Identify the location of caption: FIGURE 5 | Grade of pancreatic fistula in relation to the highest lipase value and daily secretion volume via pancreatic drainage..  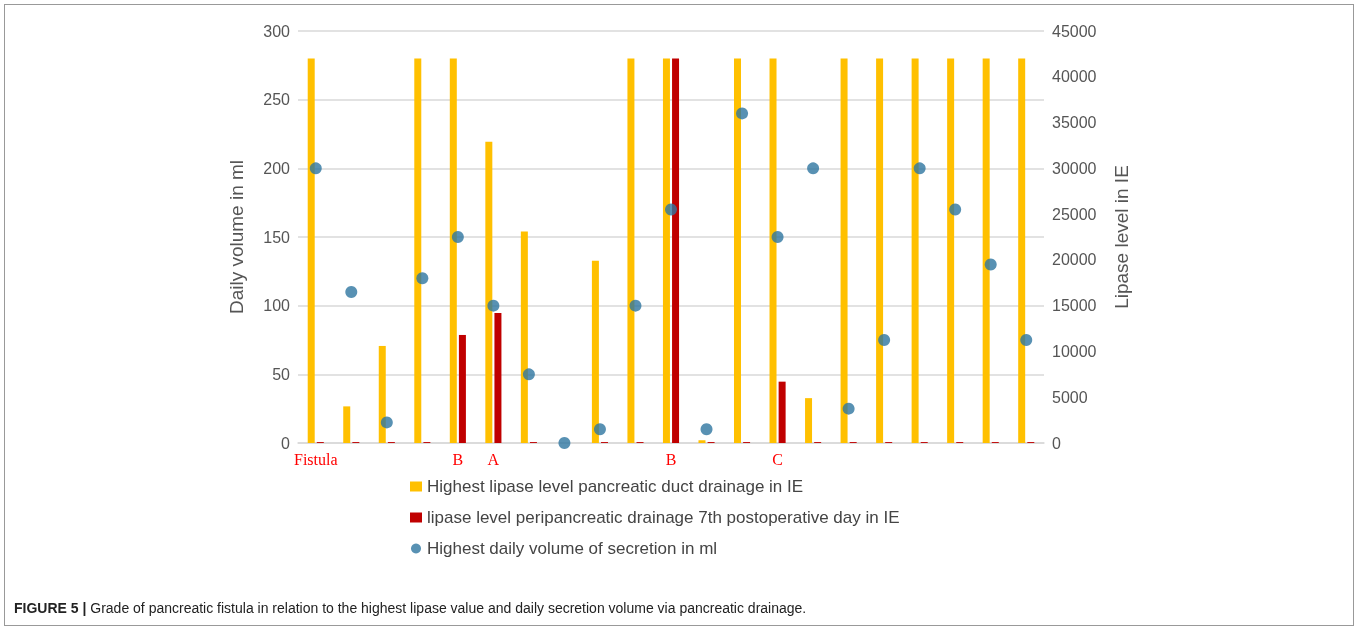
(410, 608).